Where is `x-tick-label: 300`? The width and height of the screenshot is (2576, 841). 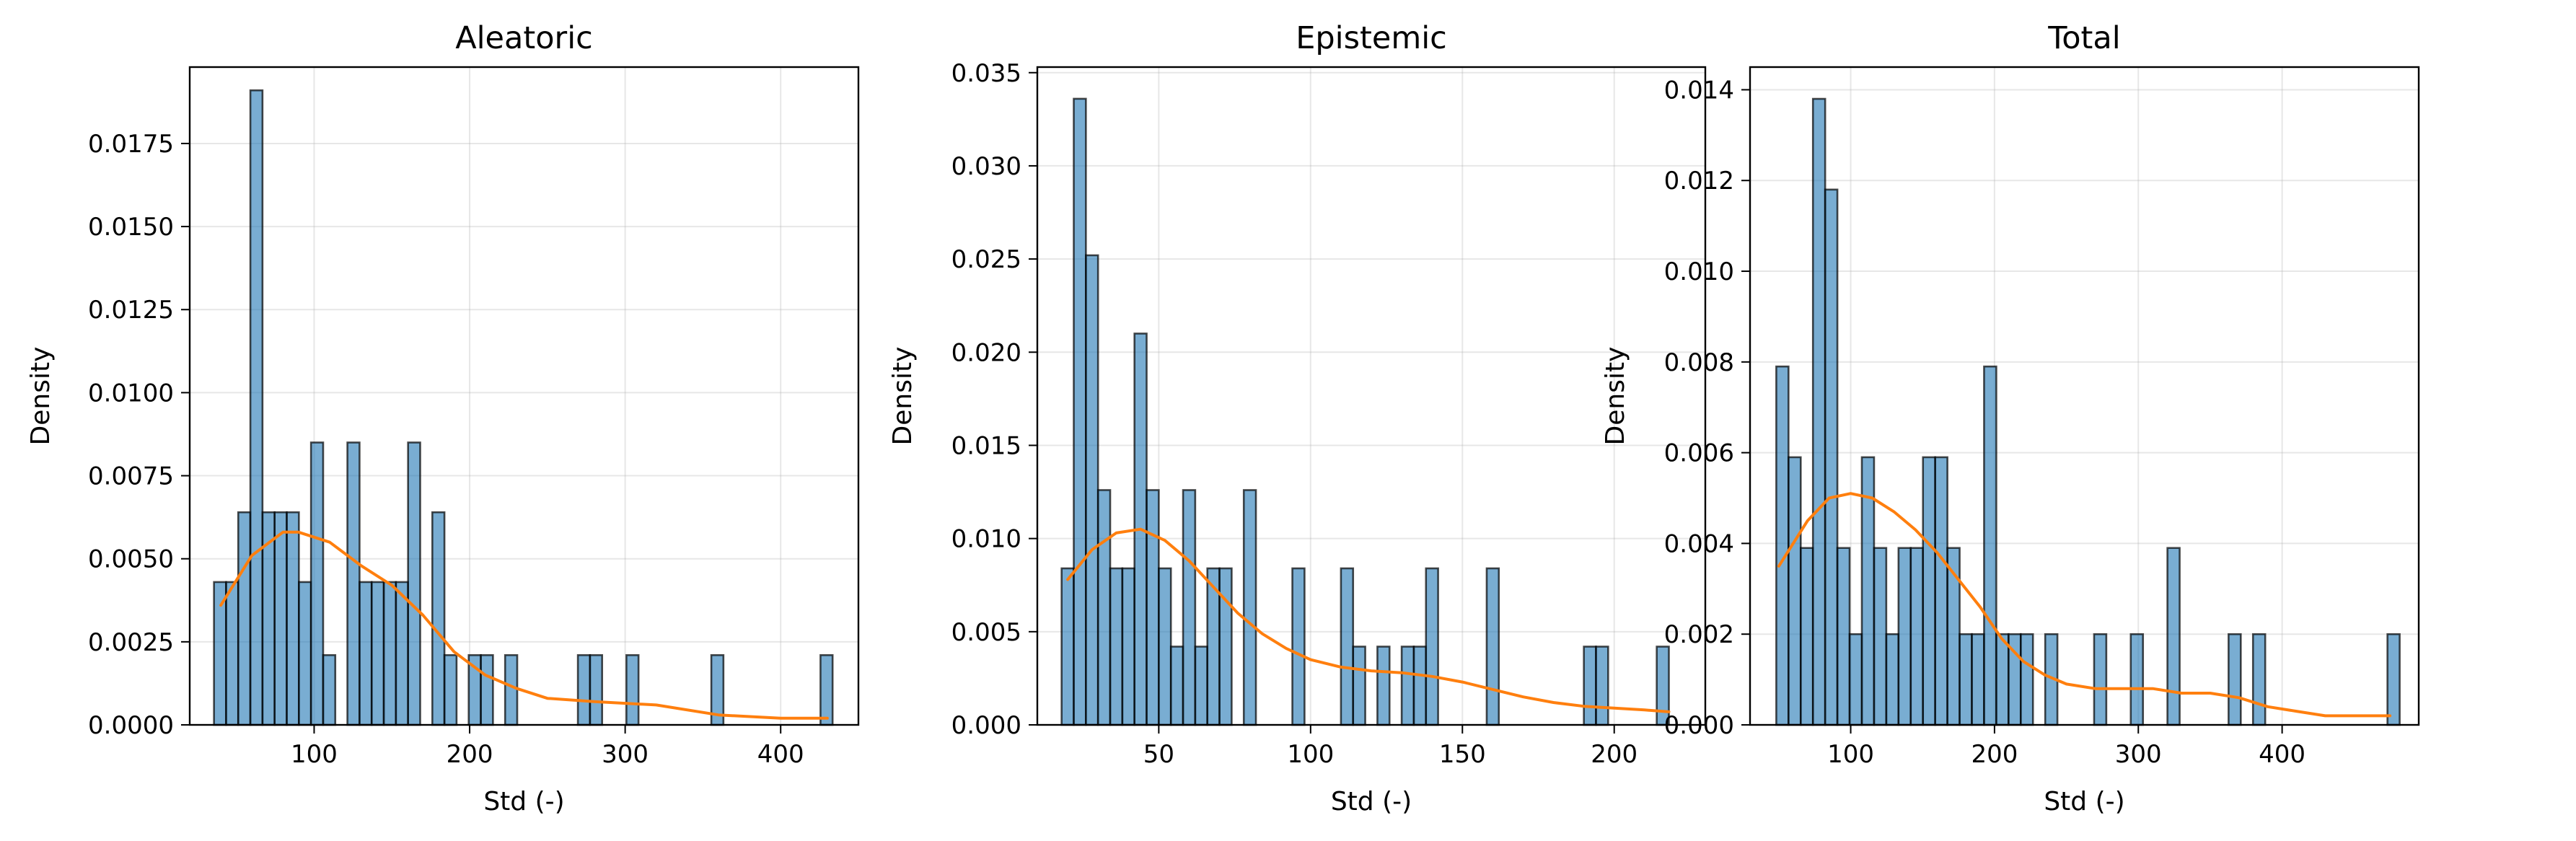
x-tick-label: 300 is located at coordinates (2138, 754).